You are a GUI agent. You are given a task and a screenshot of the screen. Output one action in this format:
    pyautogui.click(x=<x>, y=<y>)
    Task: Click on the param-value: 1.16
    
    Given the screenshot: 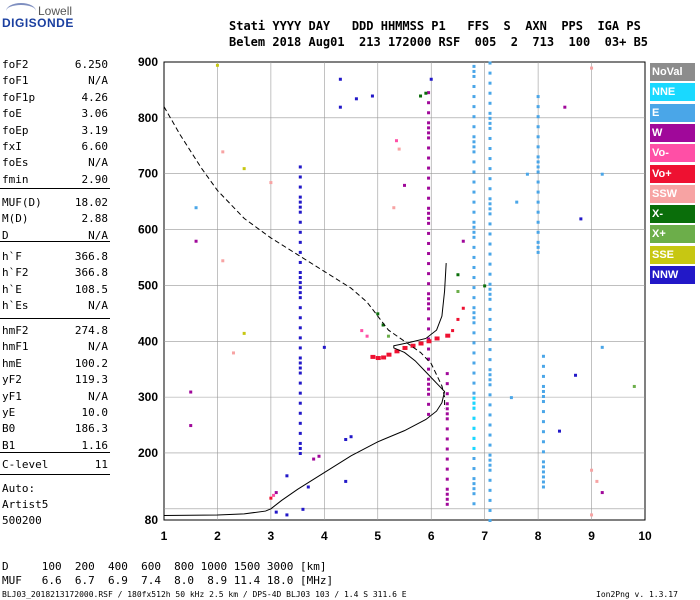 What is the action you would take?
    pyautogui.click(x=95, y=445)
    